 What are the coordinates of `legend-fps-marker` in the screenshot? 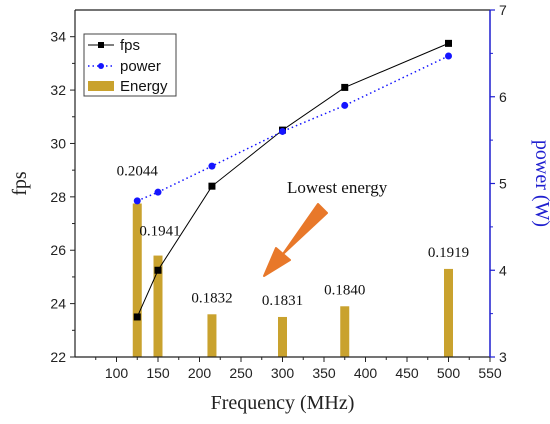 It's located at (101, 45).